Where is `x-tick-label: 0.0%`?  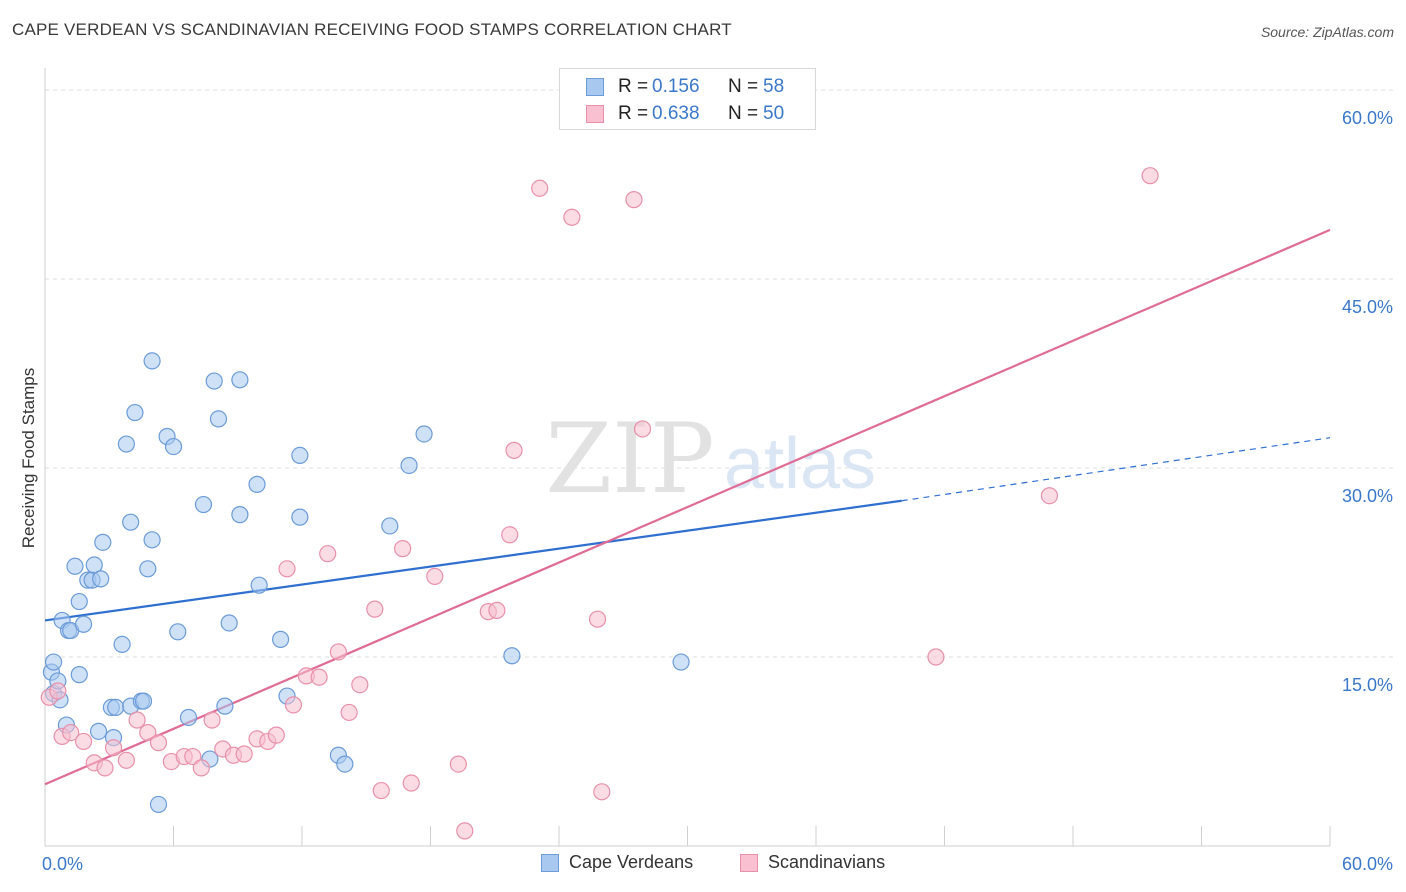 x-tick-label: 0.0% is located at coordinates (62, 864).